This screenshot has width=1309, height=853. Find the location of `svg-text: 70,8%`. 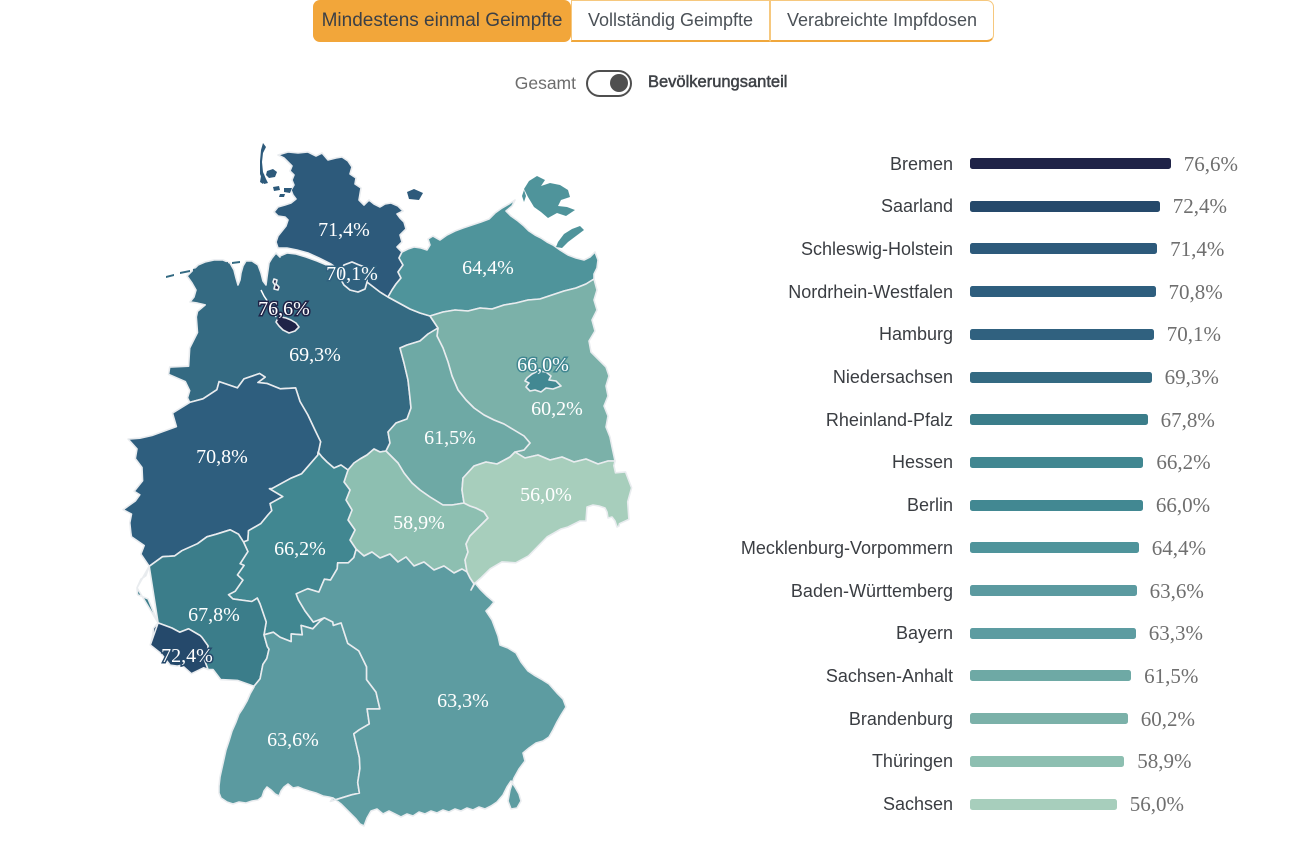

svg-text: 70,8% is located at coordinates (222, 457).